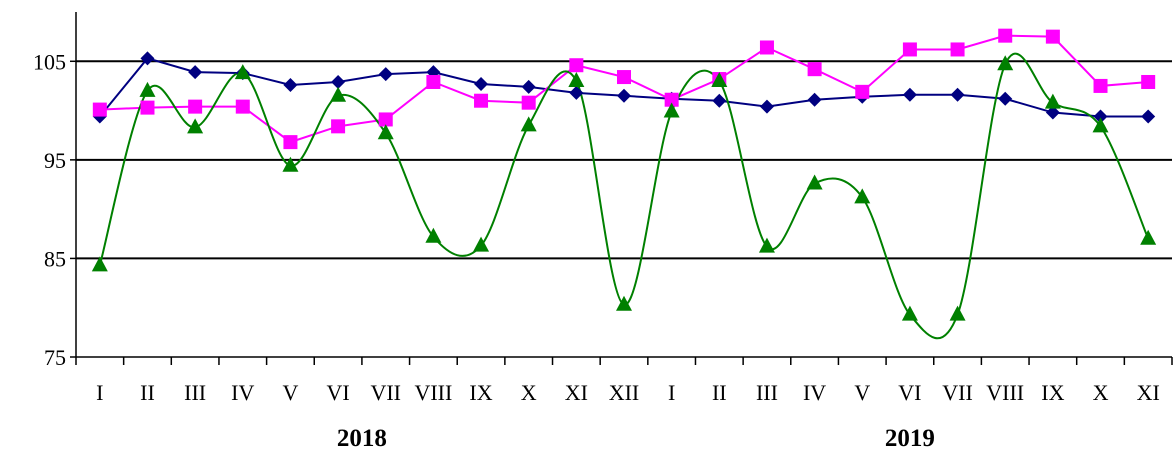  I want to click on year-label: 2019, so click(910, 438).